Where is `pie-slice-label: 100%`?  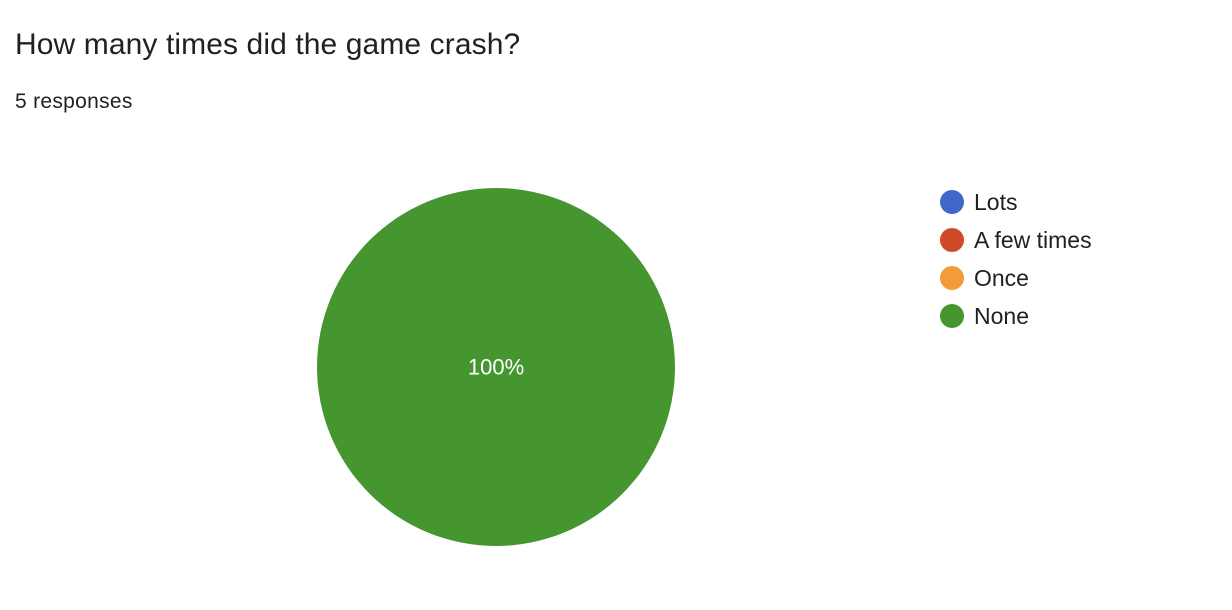 pie-slice-label: 100% is located at coordinates (496, 367).